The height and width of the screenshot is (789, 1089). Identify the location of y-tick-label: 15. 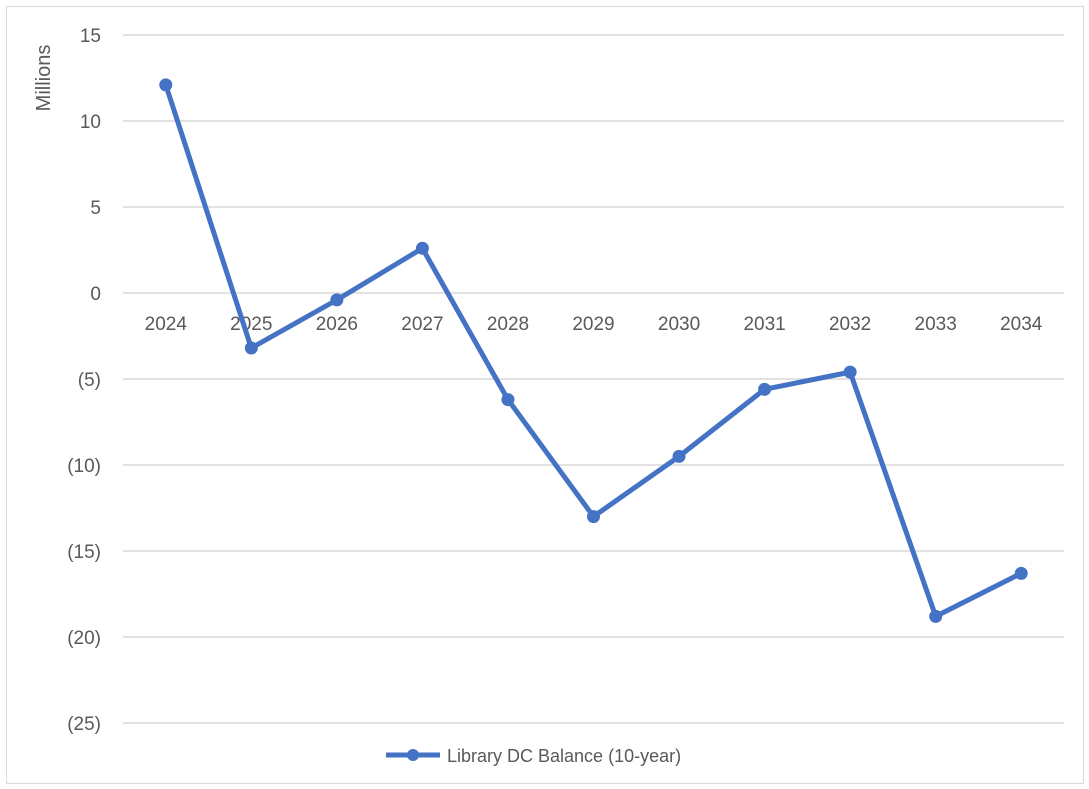
(90, 36).